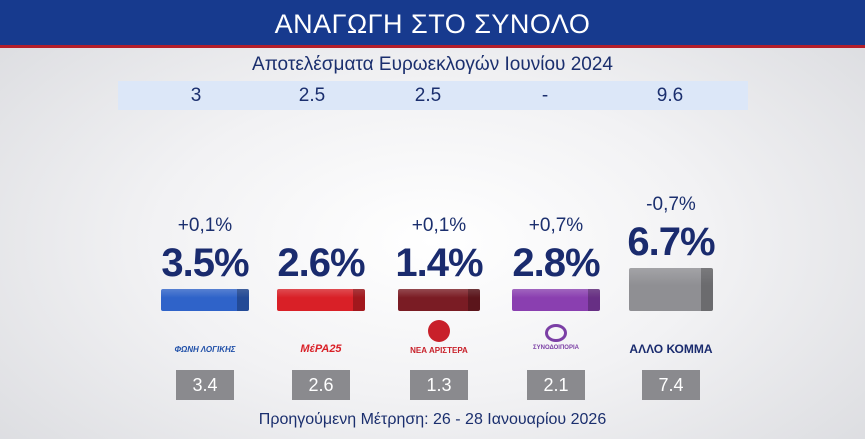 The image size is (865, 439). I want to click on flower-icon, so click(556, 333).